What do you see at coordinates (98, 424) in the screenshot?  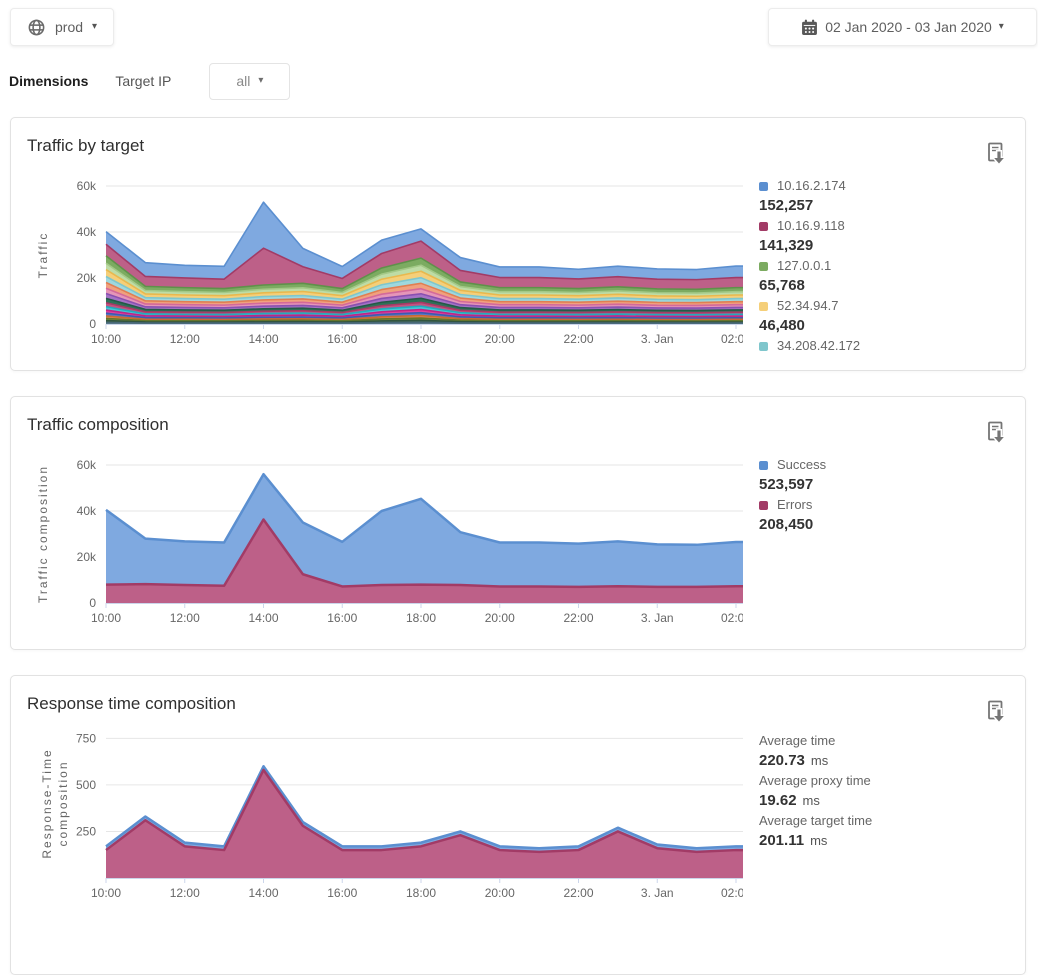 I see `card-title: Traffic composition` at bounding box center [98, 424].